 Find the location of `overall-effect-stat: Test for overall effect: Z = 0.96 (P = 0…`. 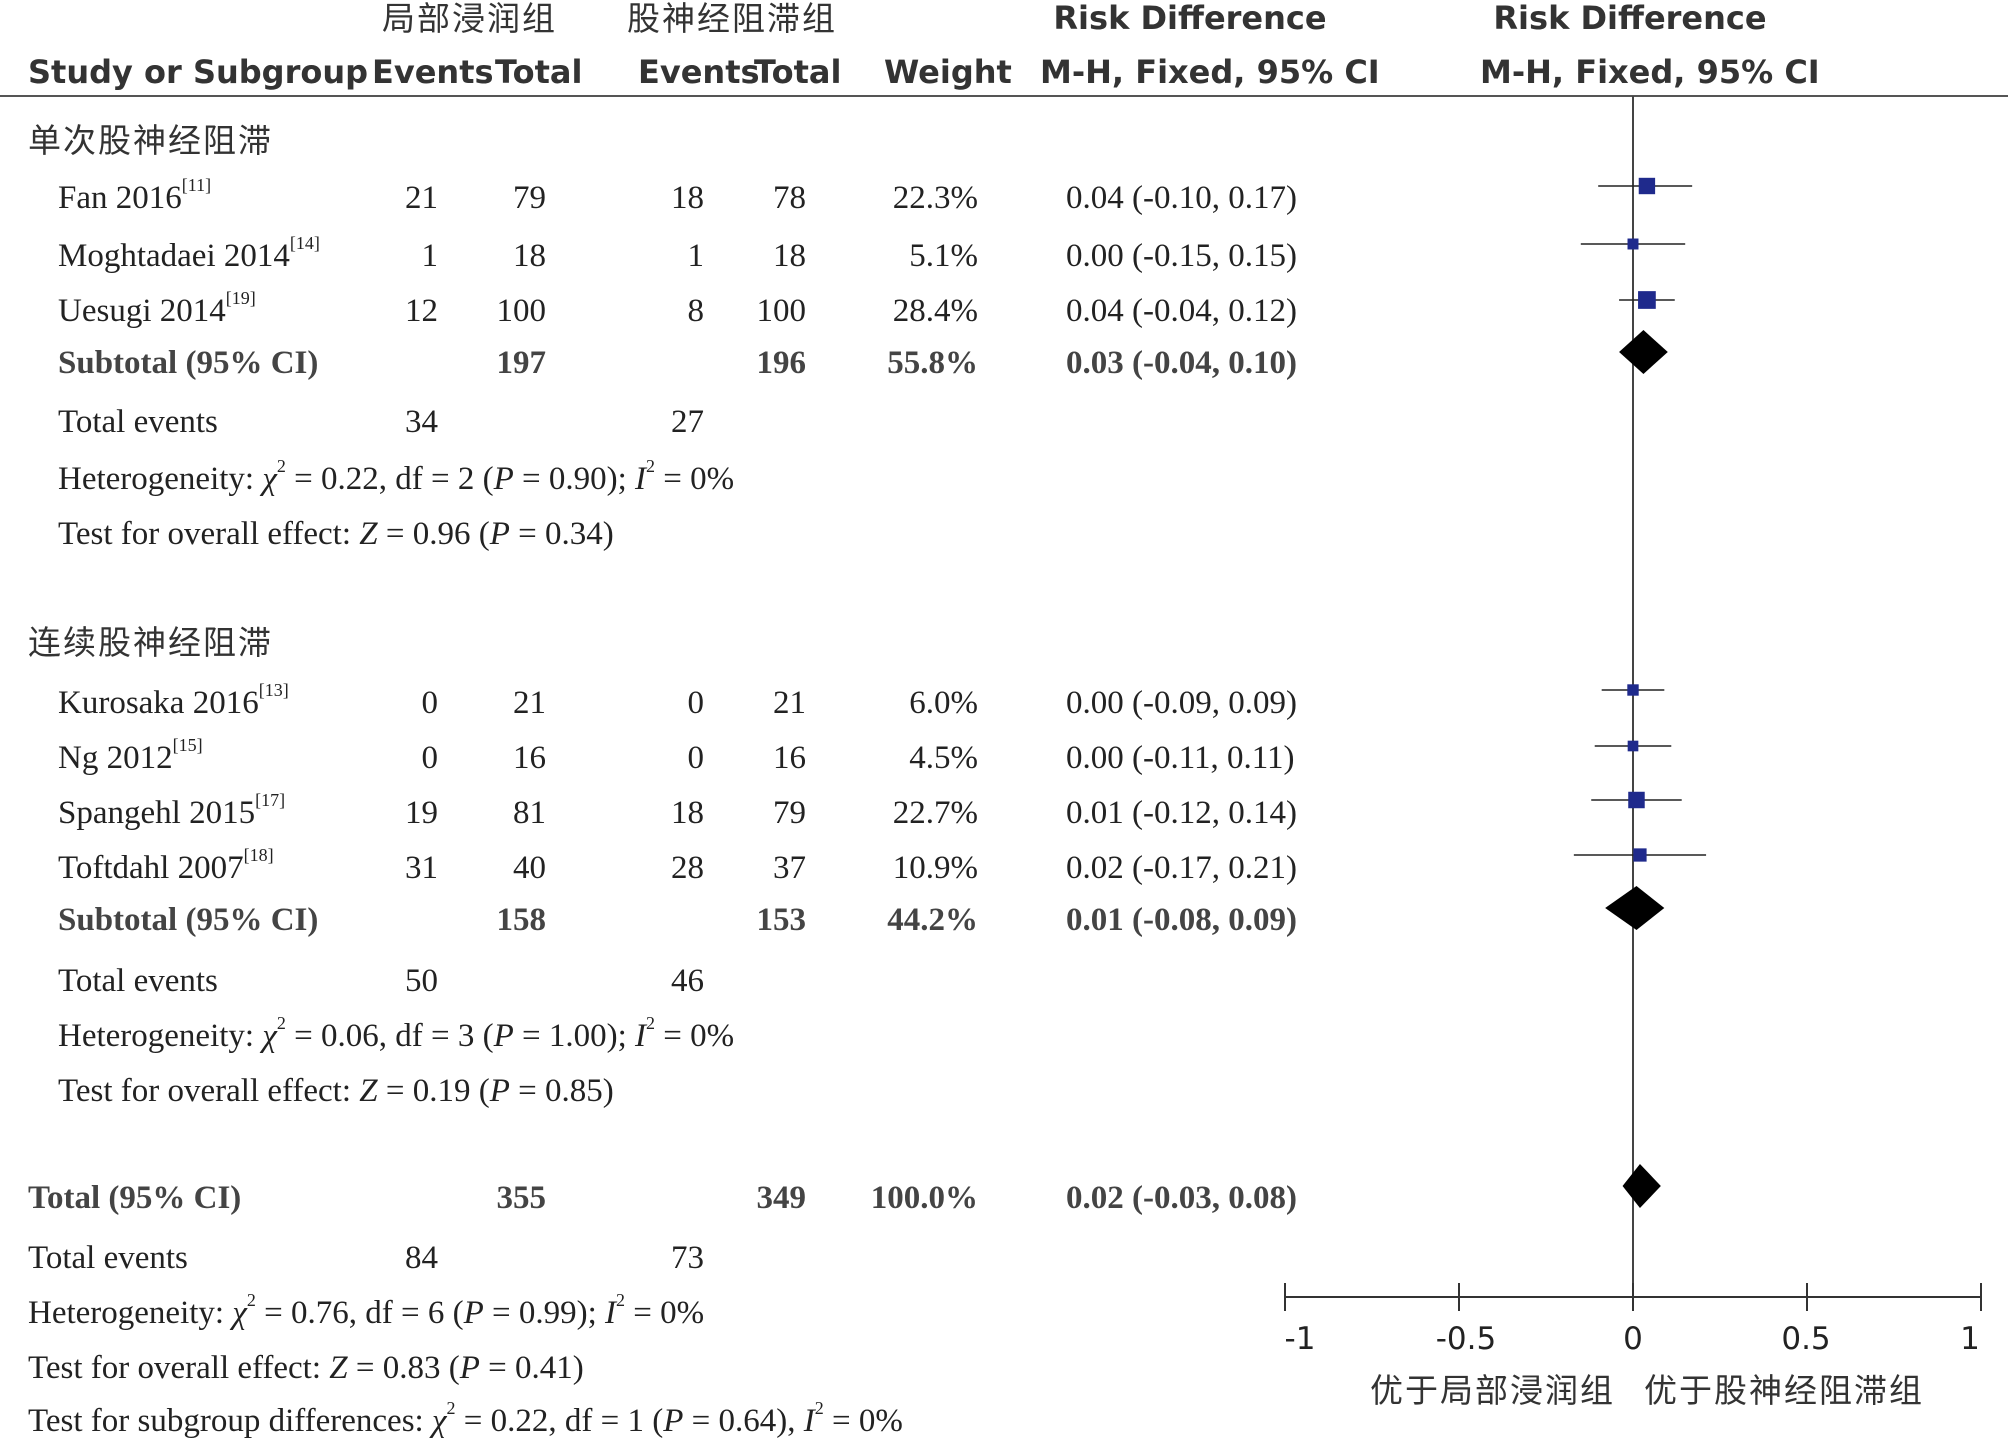

overall-effect-stat: Test for overall effect: Z = 0.96 (P = 0… is located at coordinates (336, 534).